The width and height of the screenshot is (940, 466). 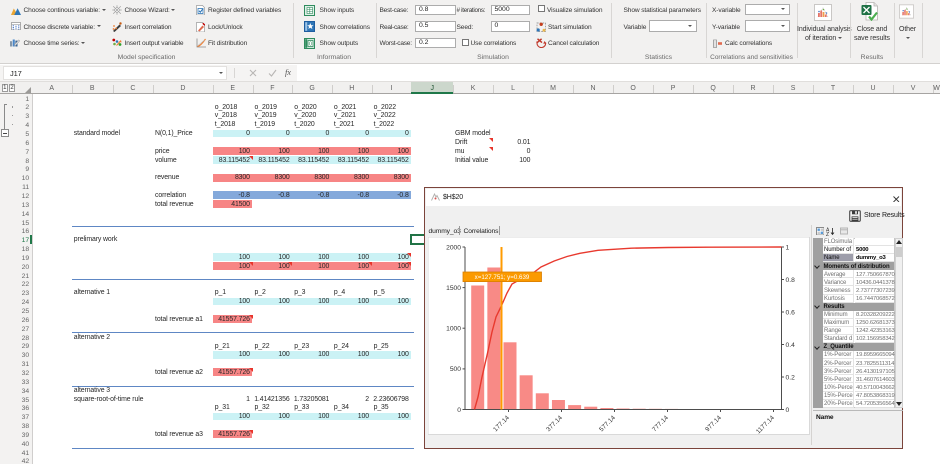 What do you see at coordinates (453, 247) in the screenshot?
I see `svg-text: 2000` at bounding box center [453, 247].